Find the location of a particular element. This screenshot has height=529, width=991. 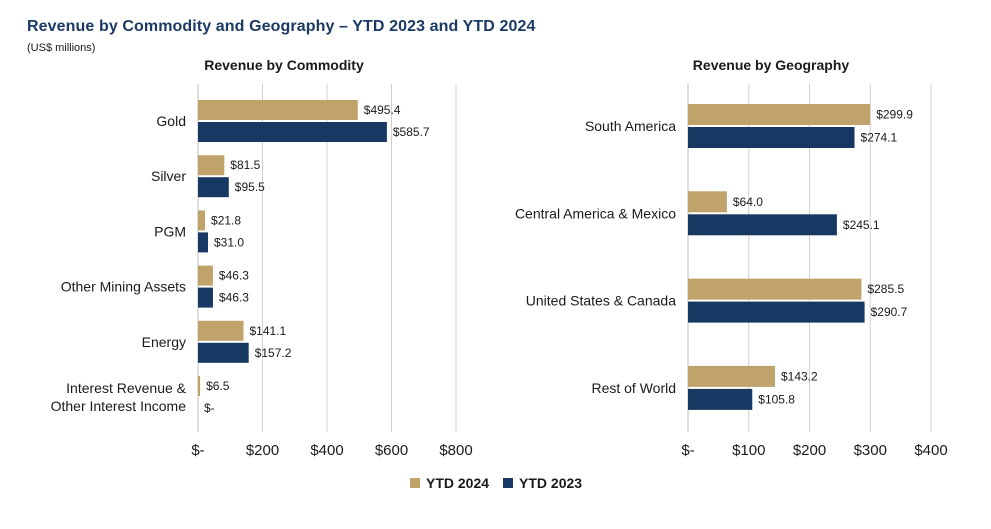

legend-label-ytd-2024: YTD 2024 is located at coordinates (458, 483).